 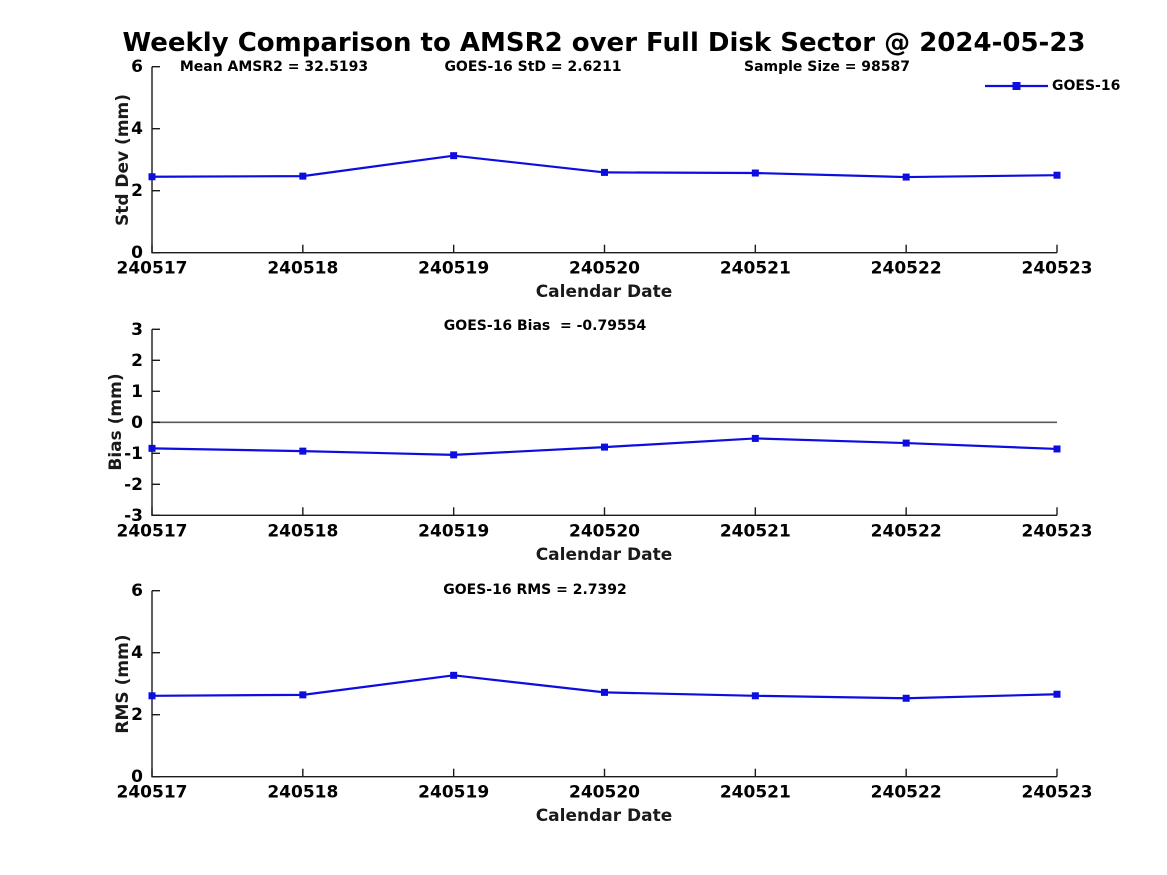 I want to click on y-tick-label: -2, so click(x=133, y=485).